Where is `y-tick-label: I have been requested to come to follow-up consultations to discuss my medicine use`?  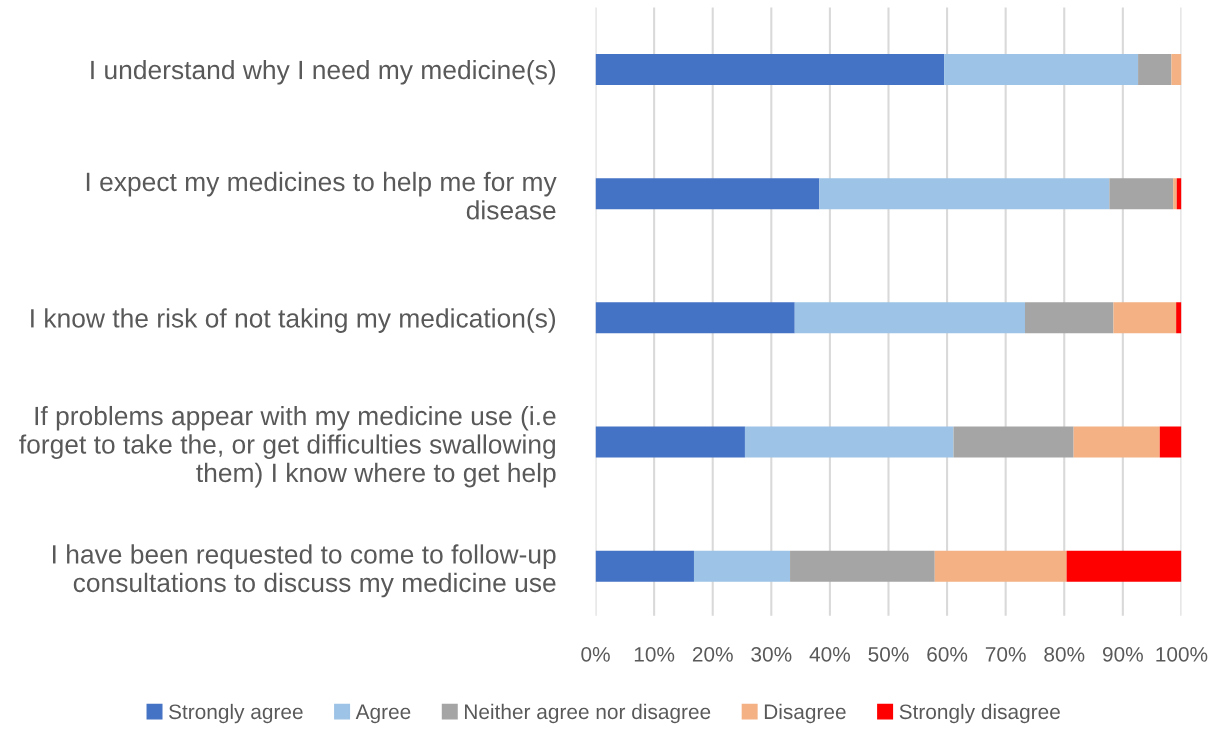 y-tick-label: I have been requested to come to follow-up consultations to discuss my medicine use is located at coordinates (304, 571).